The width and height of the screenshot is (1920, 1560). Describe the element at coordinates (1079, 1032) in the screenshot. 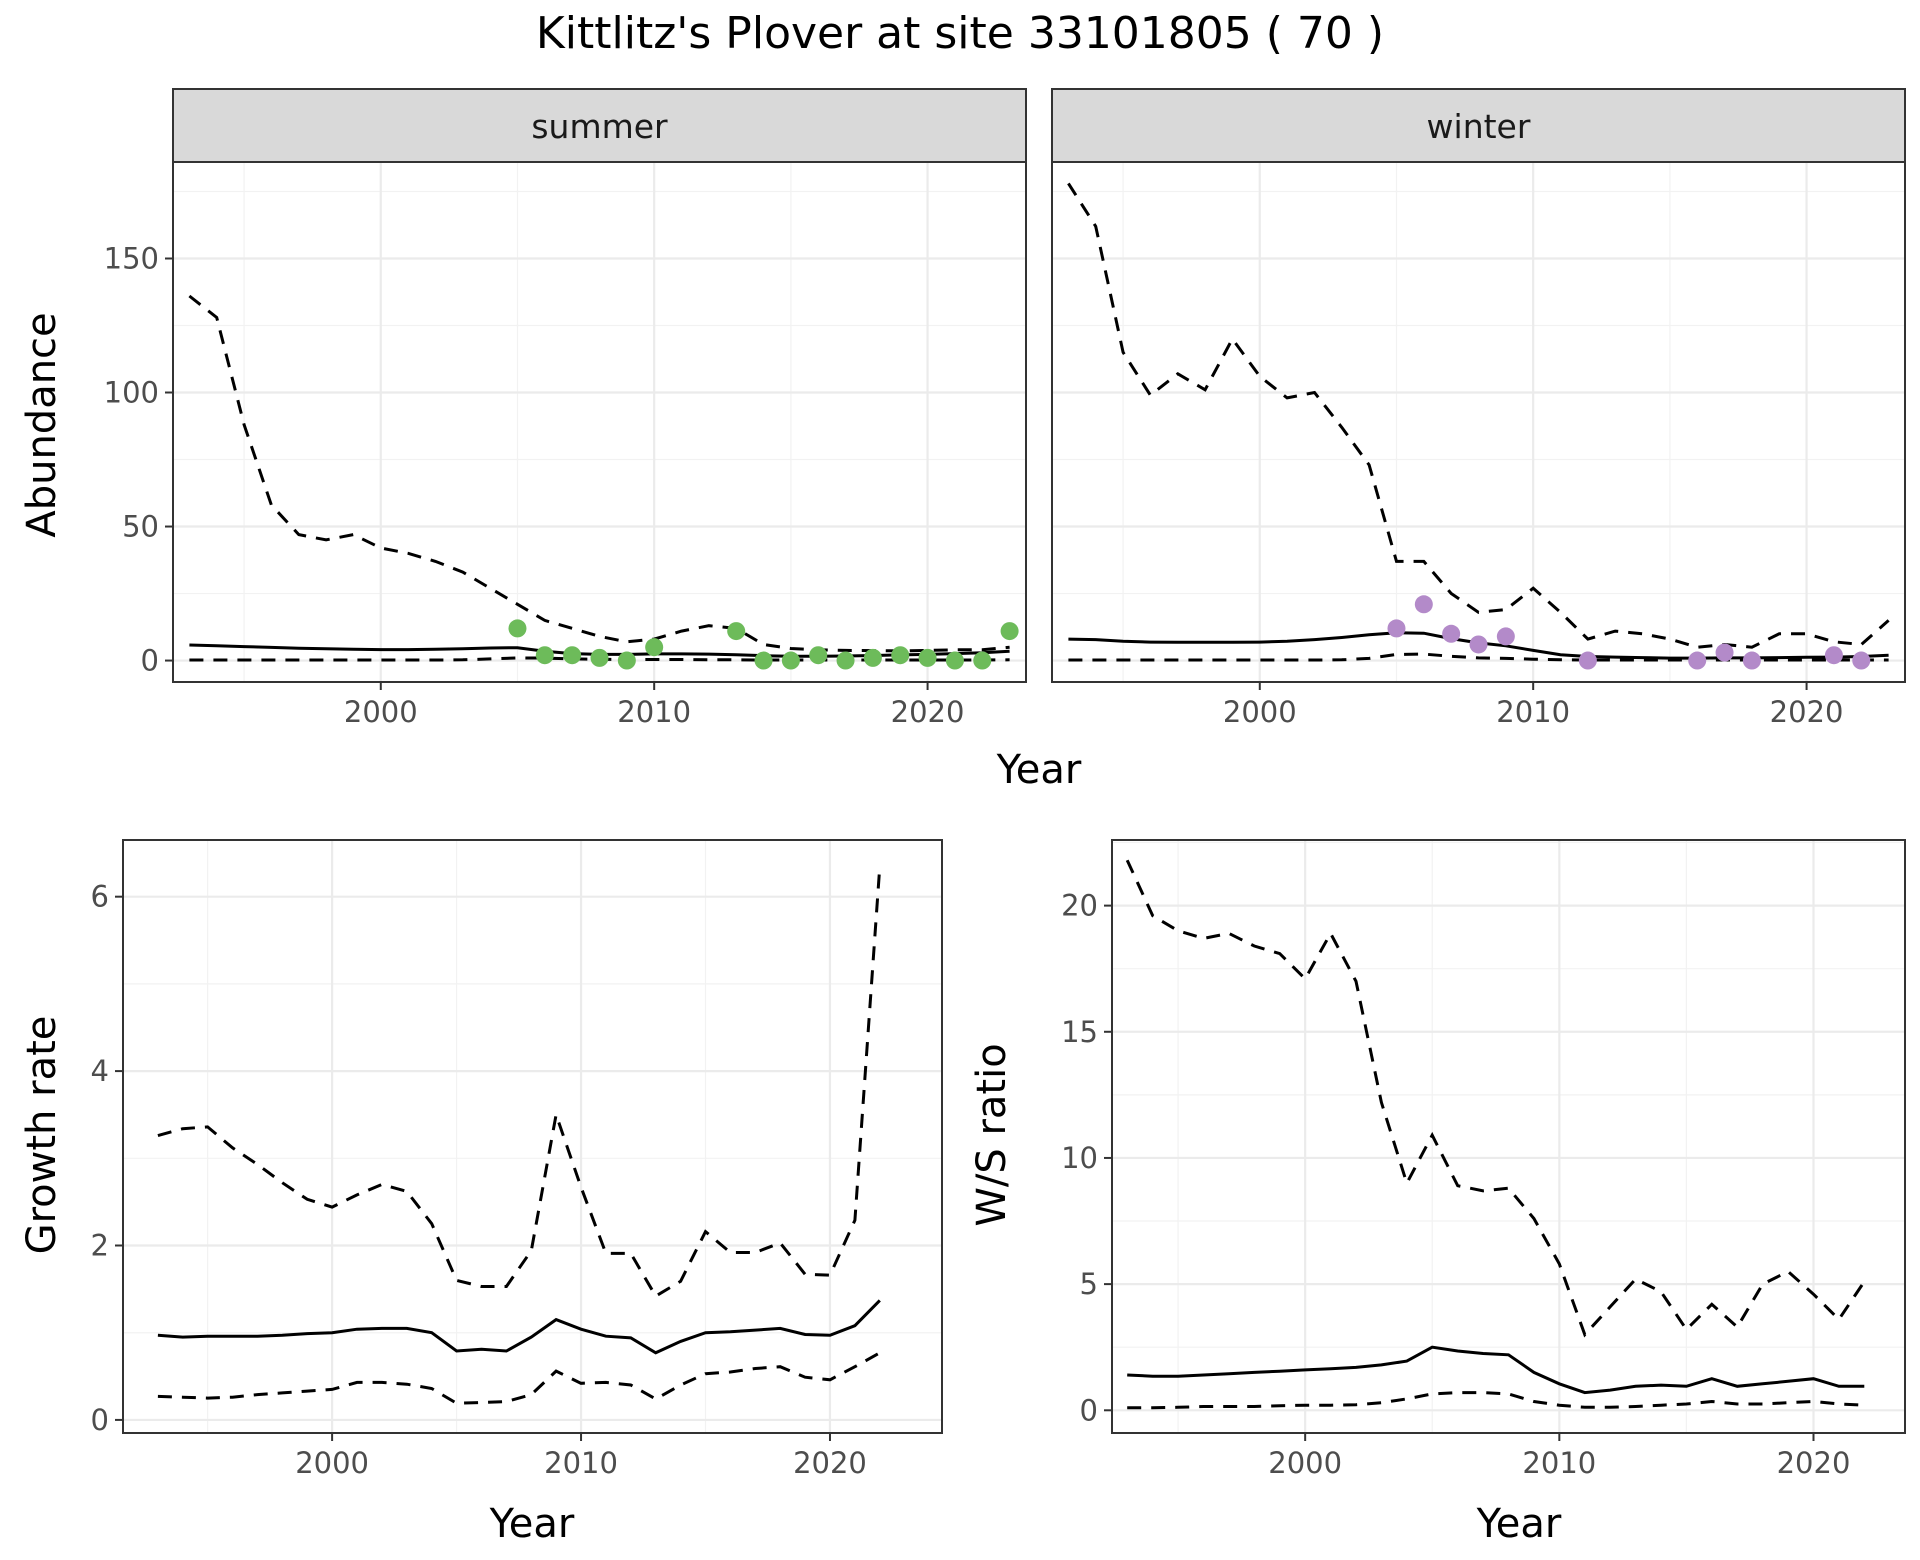

I see `y-tick-label: 15` at that location.